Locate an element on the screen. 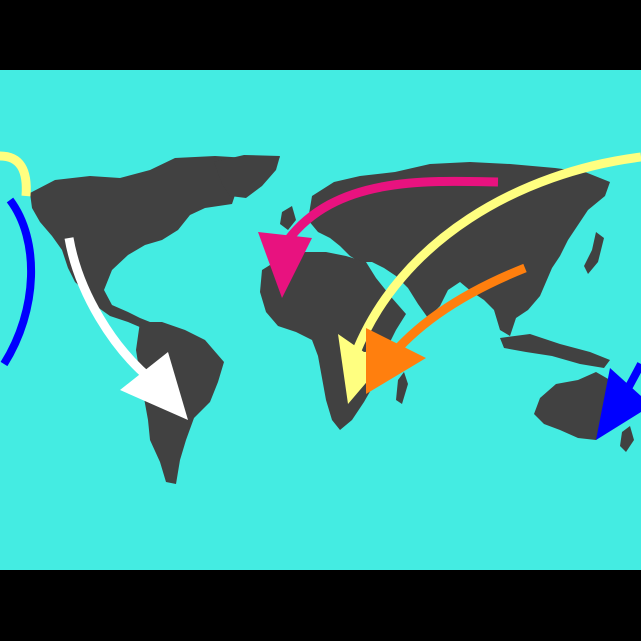  british-isles is located at coordinates (288, 218).